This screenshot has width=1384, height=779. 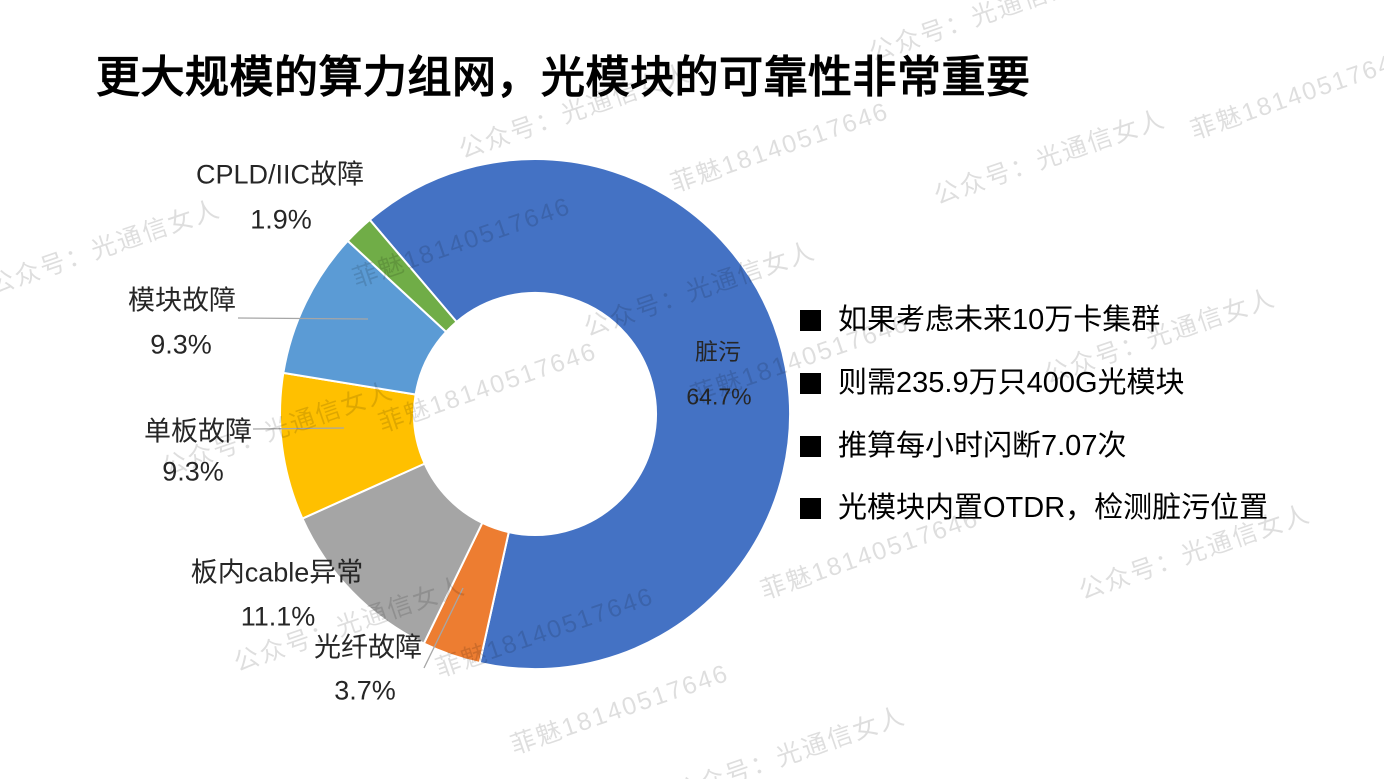 What do you see at coordinates (1011, 382) in the screenshot?
I see `bullet-text: 则需235.9万只400G光模块` at bounding box center [1011, 382].